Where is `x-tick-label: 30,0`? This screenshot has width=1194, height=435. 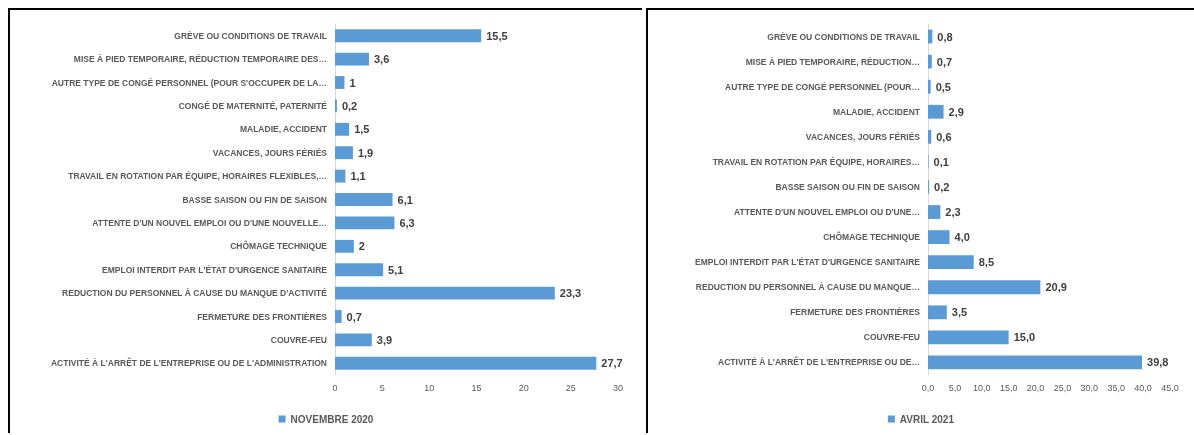
x-tick-label: 30,0 is located at coordinates (1089, 387).